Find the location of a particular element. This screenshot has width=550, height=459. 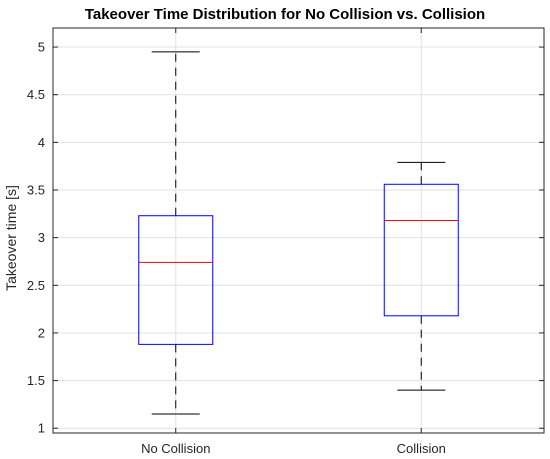

y-tick-label: 1.5 is located at coordinates (36, 380).